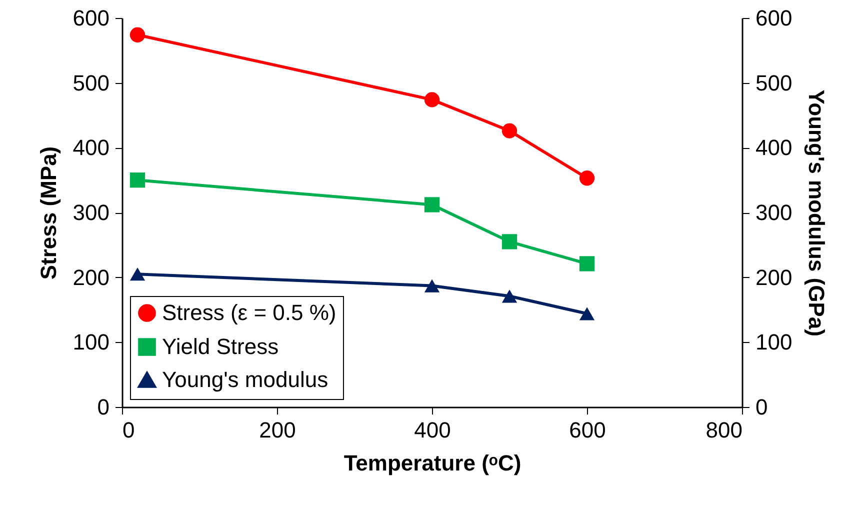 This screenshot has width=864, height=510. What do you see at coordinates (245, 379) in the screenshot?
I see `legend-label: Young's modulus` at bounding box center [245, 379].